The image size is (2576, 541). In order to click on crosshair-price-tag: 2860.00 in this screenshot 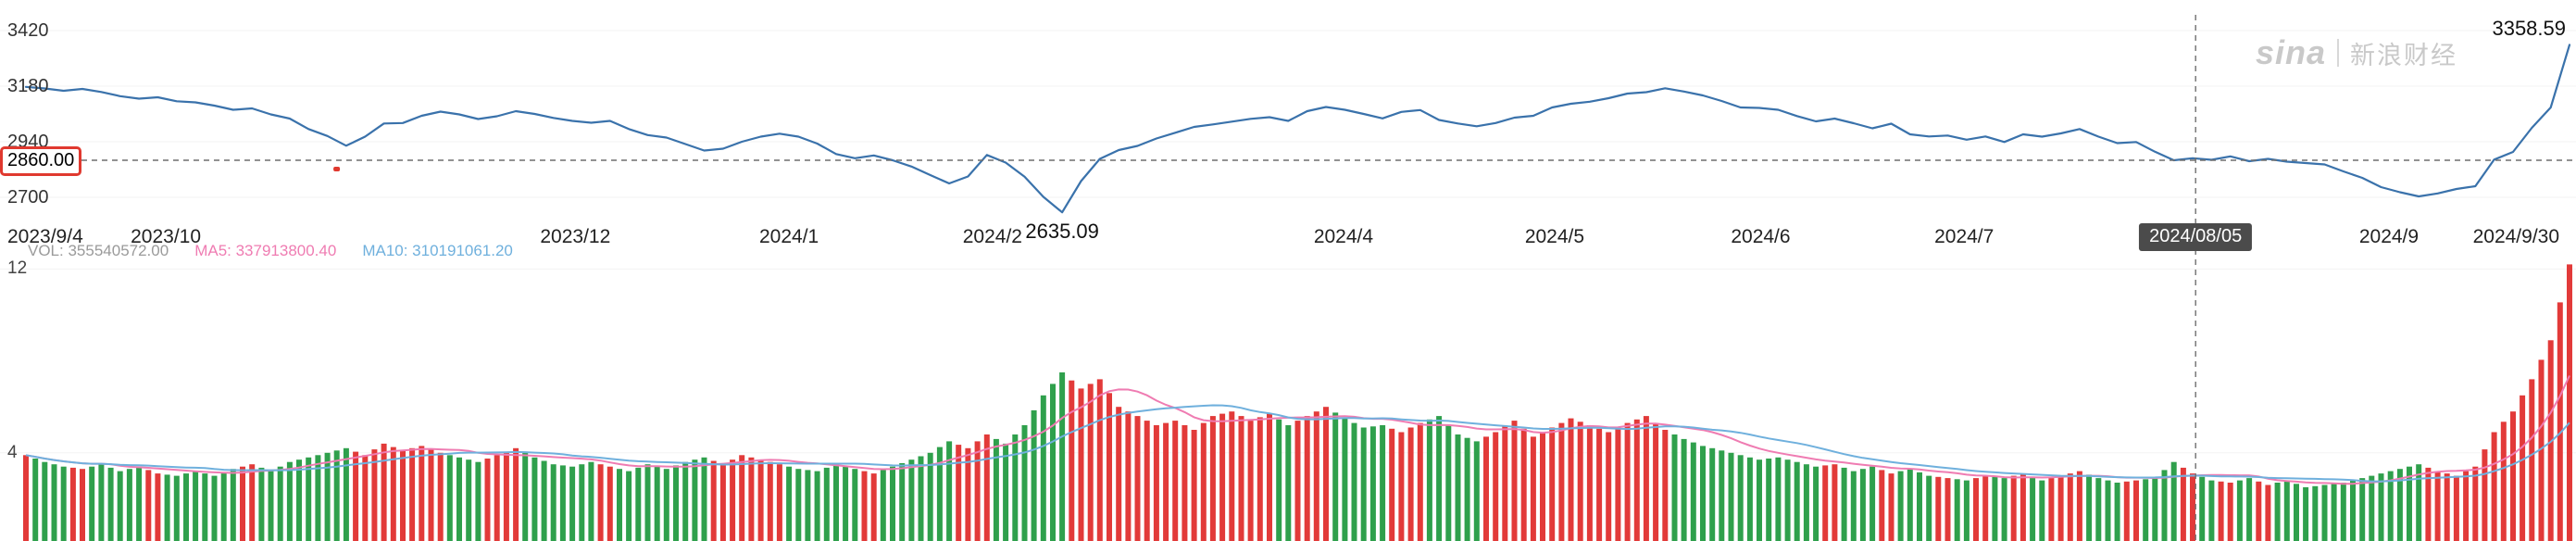, I will do `click(41, 161)`.